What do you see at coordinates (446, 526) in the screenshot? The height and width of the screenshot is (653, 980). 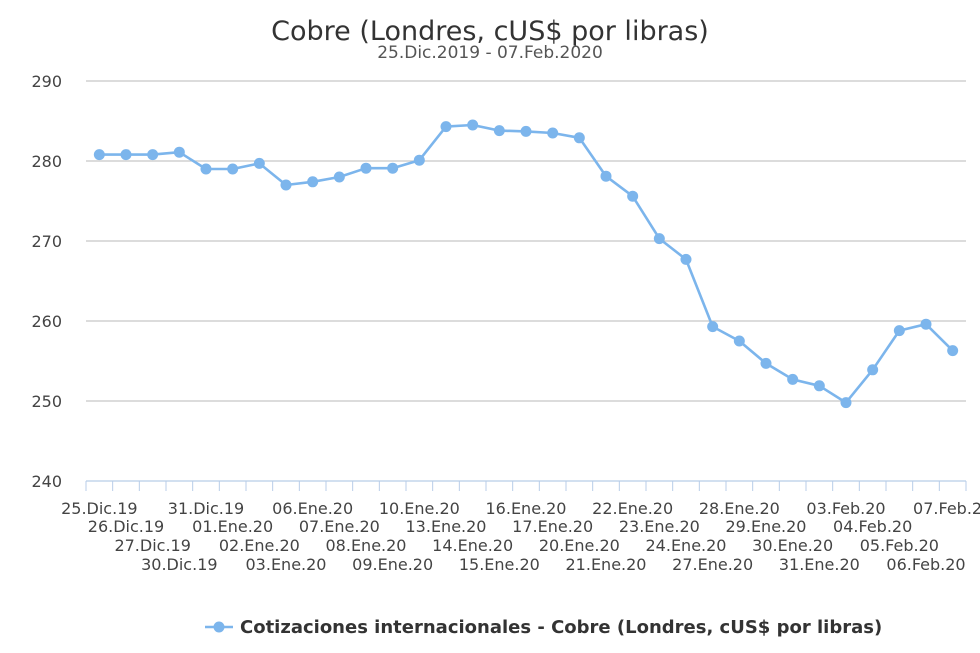 I see `x-tick-label: 13.Ene.20` at bounding box center [446, 526].